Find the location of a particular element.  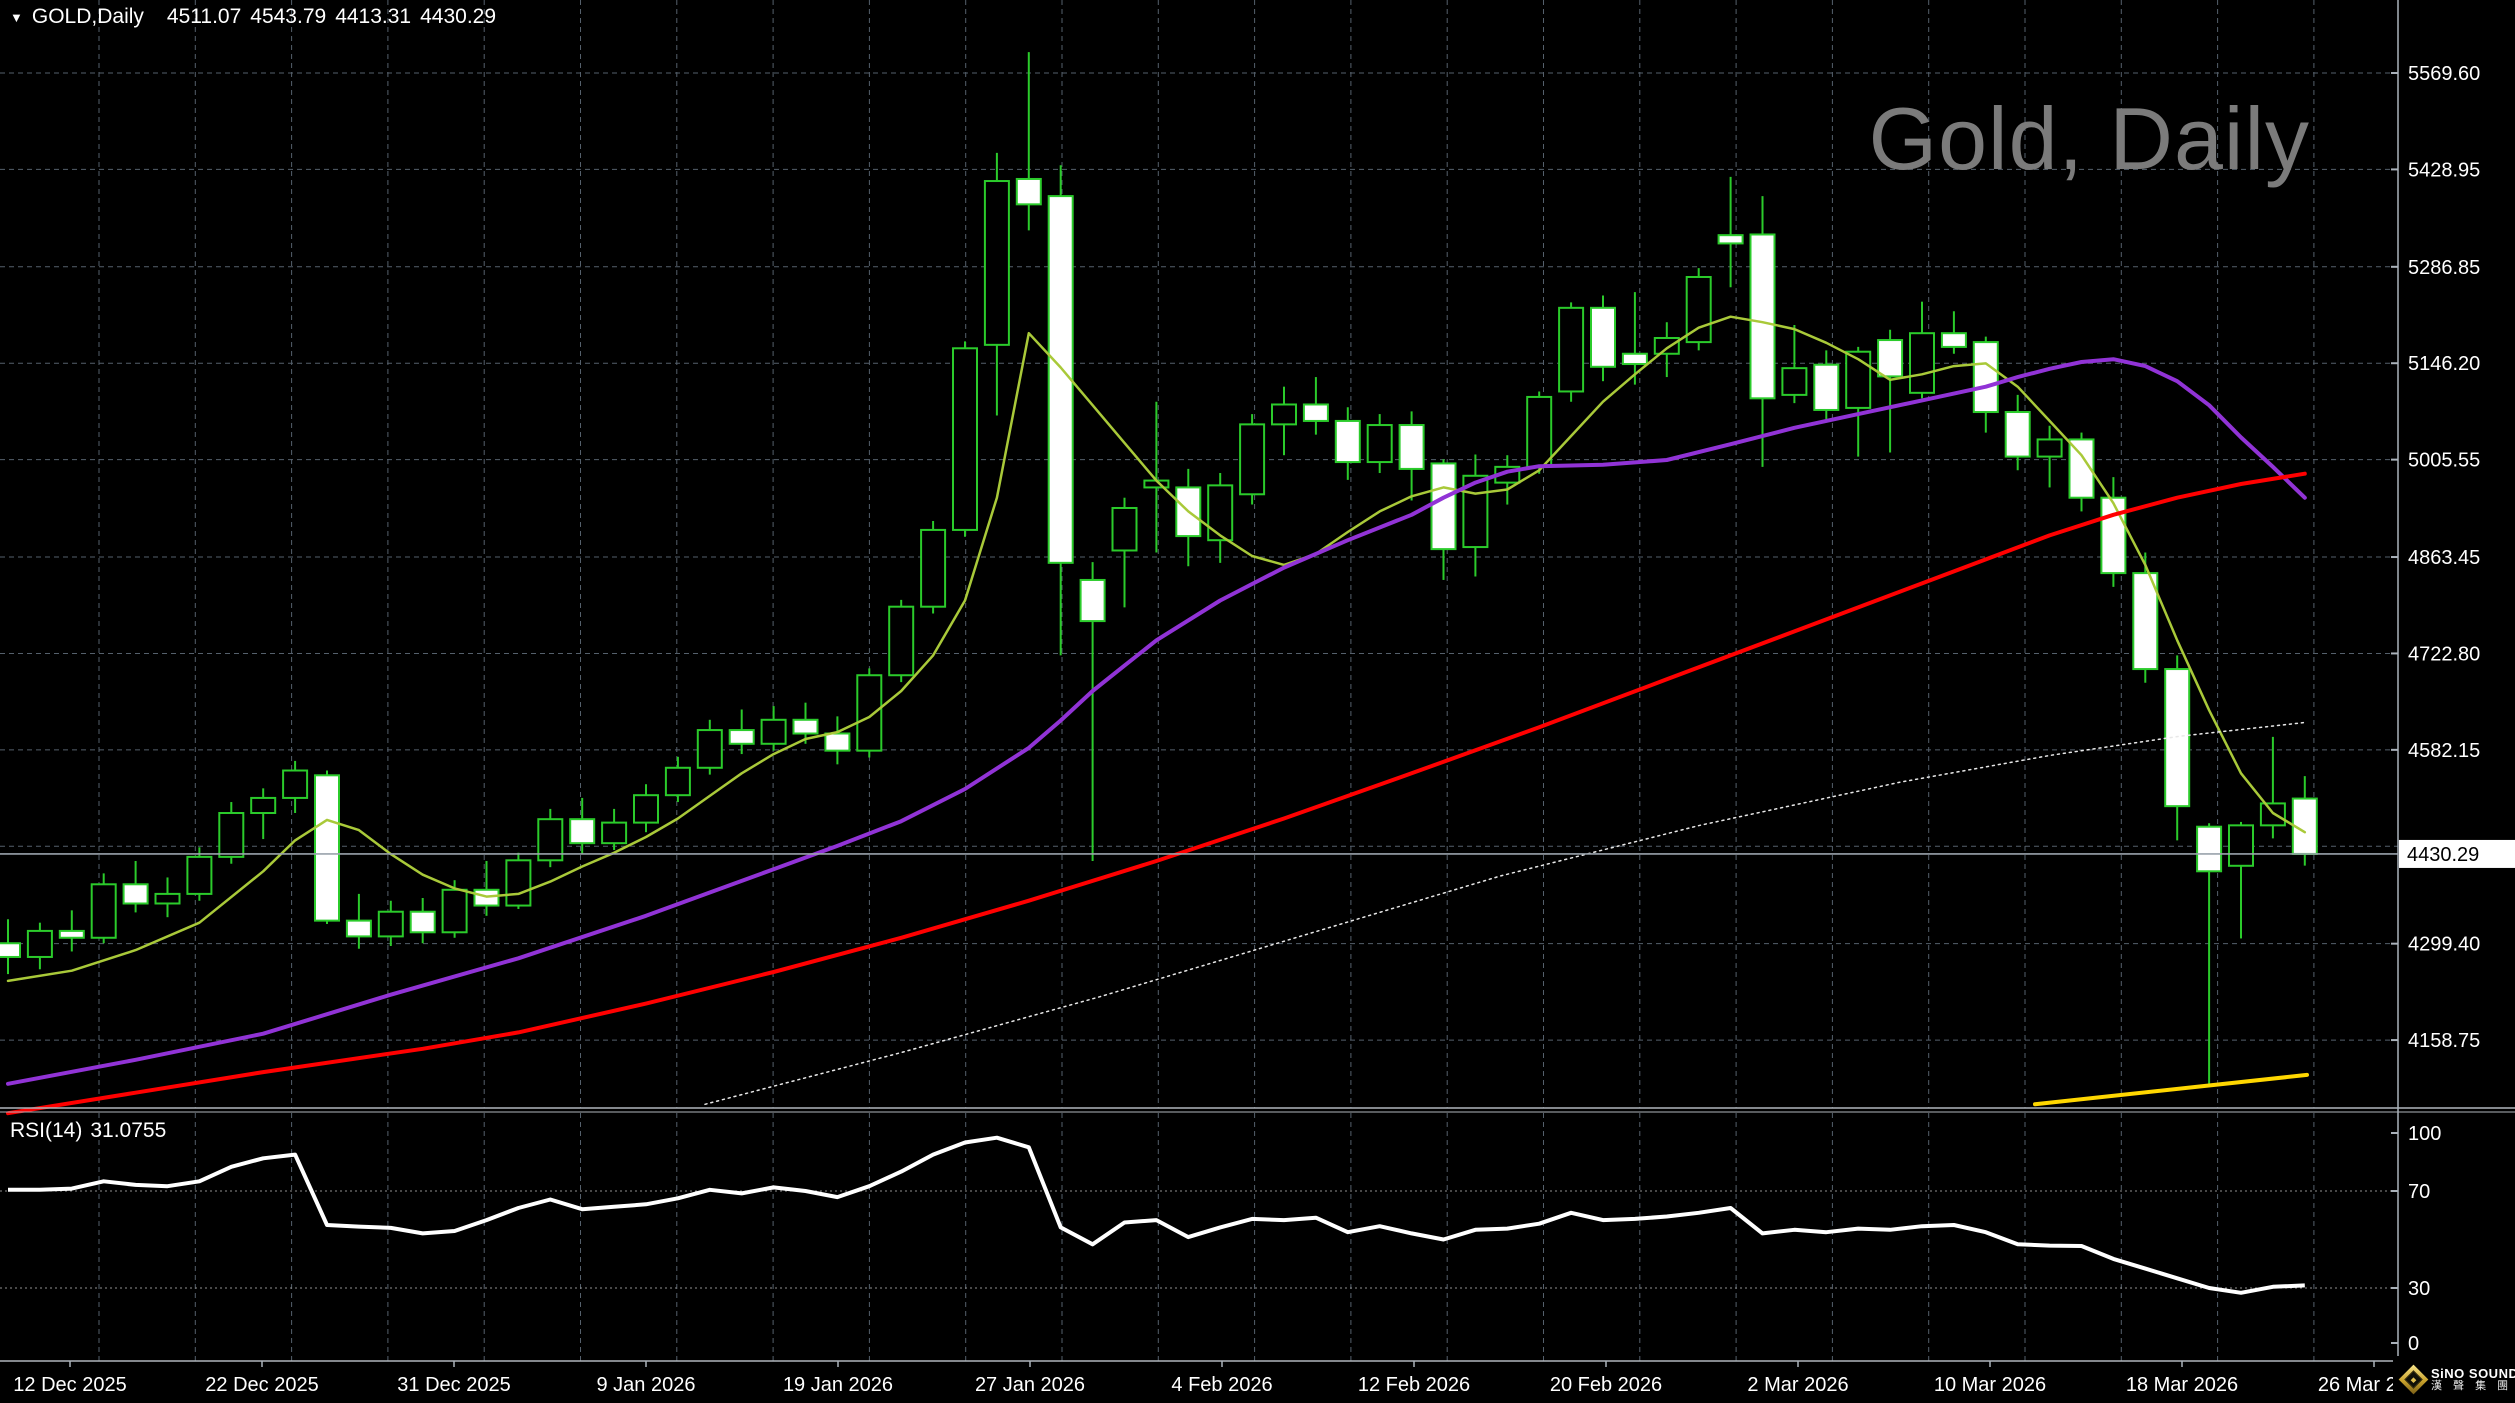

time-axis-label: 4 Feb 2026 is located at coordinates (1221, 1385).